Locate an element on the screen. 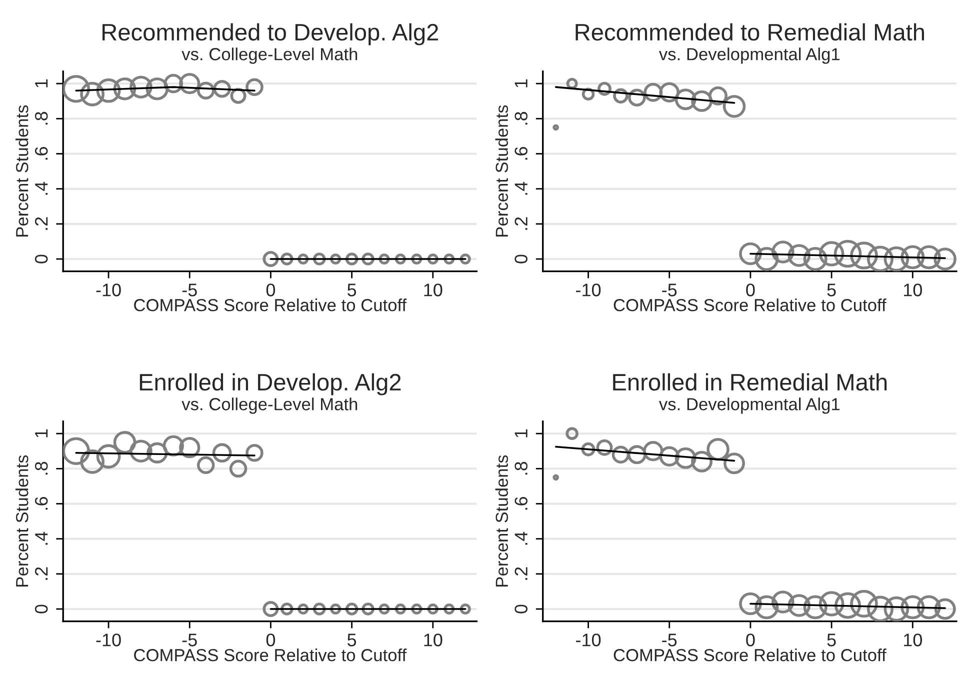  chart-title: Recommended to Remedial Math is located at coordinates (750, 32).